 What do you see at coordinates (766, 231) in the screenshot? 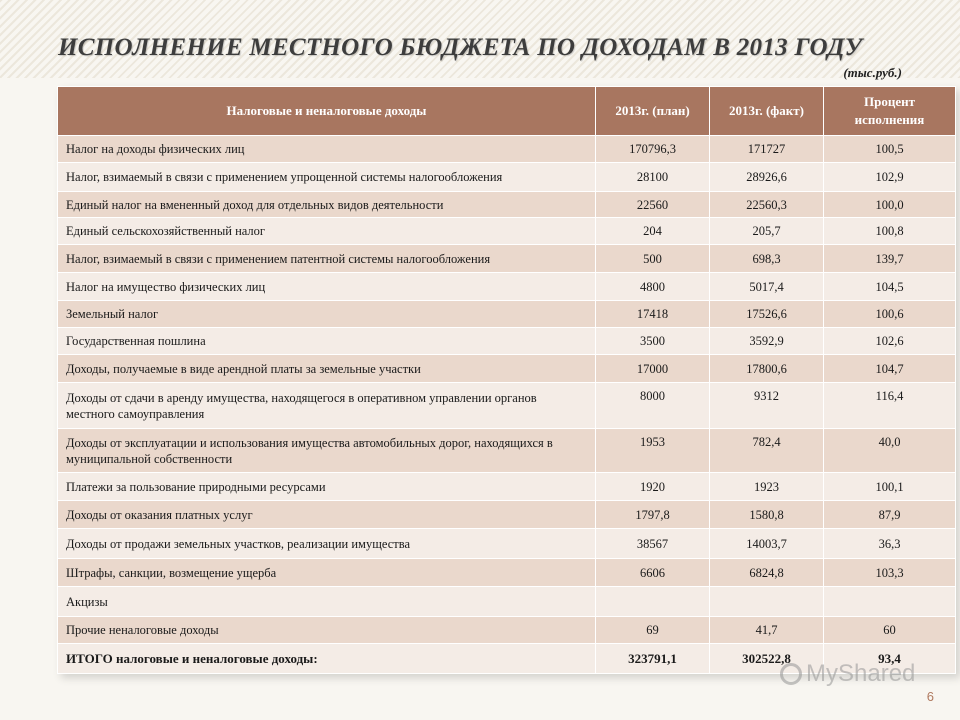
I see `fact-value: 205,7` at bounding box center [766, 231].